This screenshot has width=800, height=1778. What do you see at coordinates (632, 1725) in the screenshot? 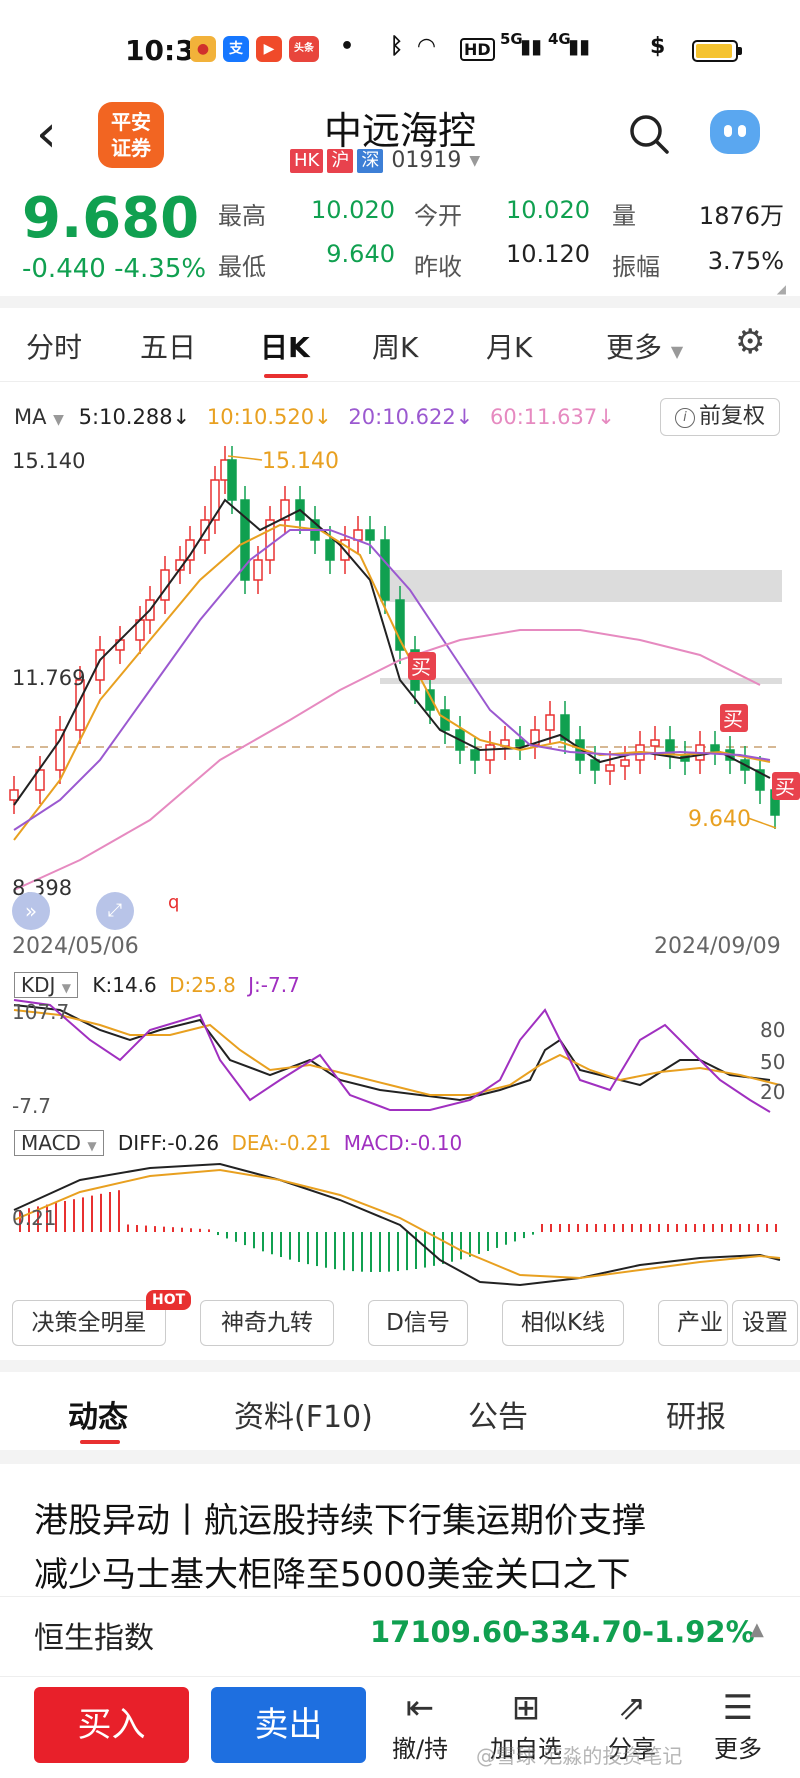
I see `share-button: ⇗ 分享` at bounding box center [632, 1725].